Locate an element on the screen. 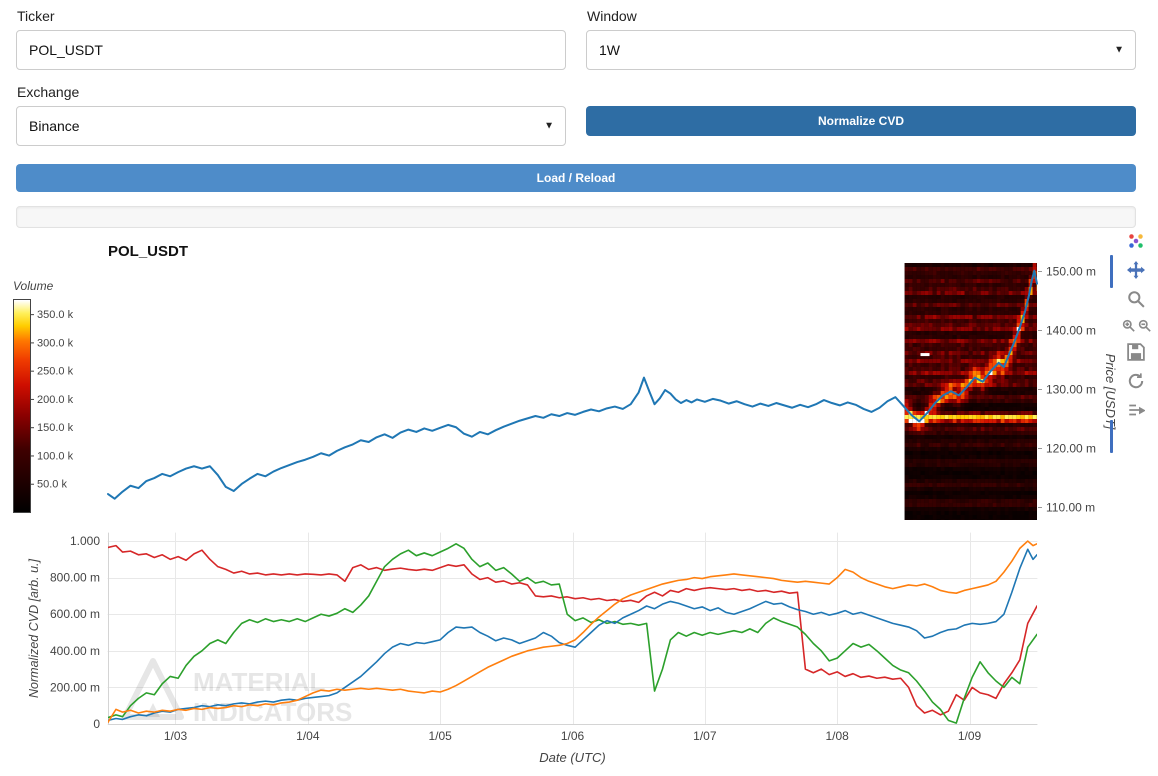  load-reload-button: Load / Reload is located at coordinates (576, 178).